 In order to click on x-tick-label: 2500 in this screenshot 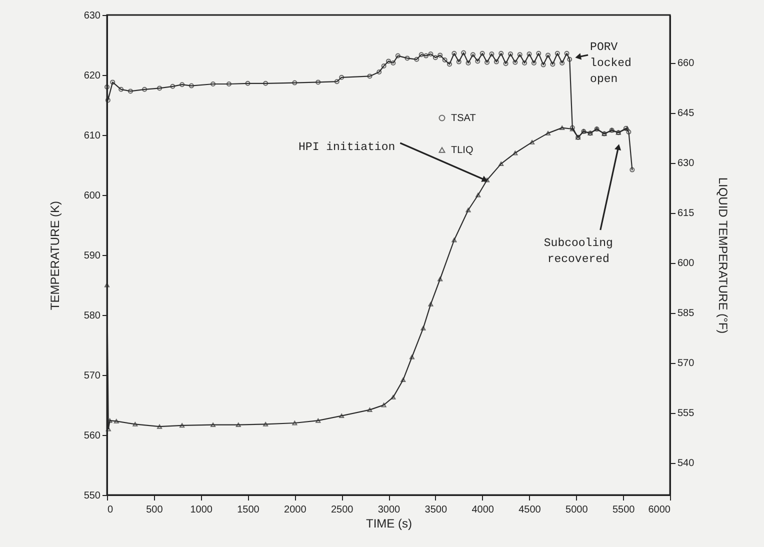, I will do `click(342, 510)`.